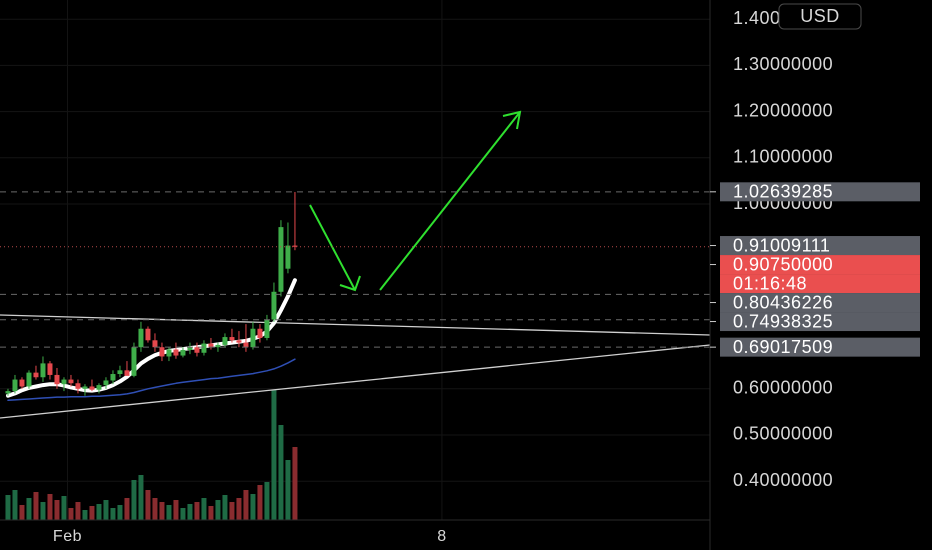 The image size is (932, 550). What do you see at coordinates (820, 284) in the screenshot?
I see `countdown-tag` at bounding box center [820, 284].